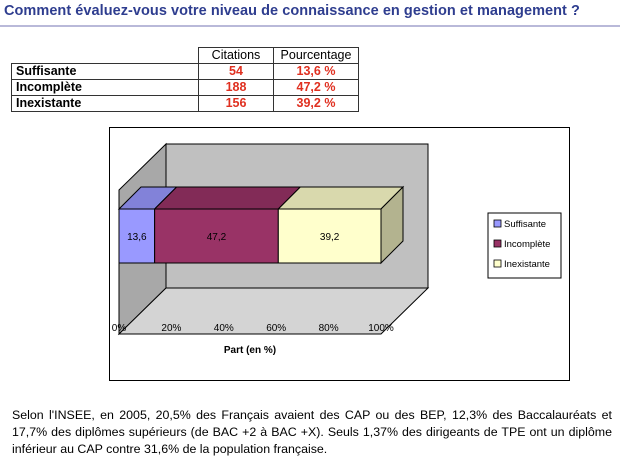 The height and width of the screenshot is (465, 620). I want to click on bar-segment-incomplète, so click(216, 236).